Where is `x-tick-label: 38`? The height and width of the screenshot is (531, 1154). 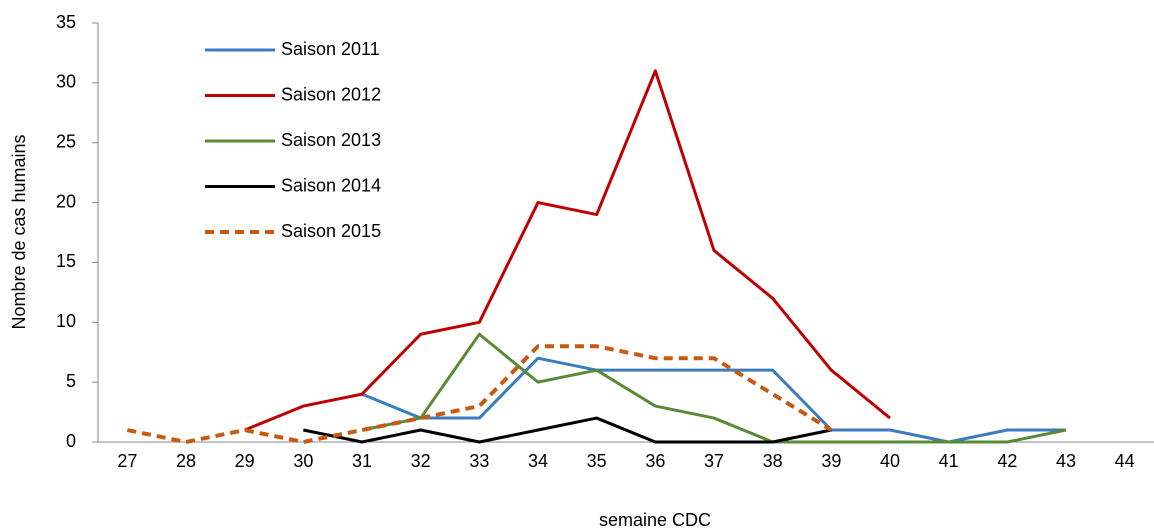 x-tick-label: 38 is located at coordinates (773, 461).